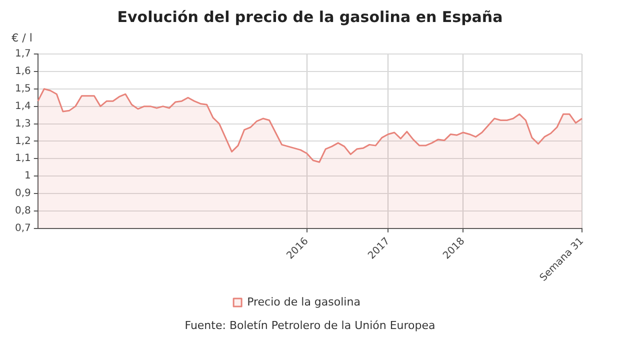 This screenshot has height=350, width=620. Describe the element at coordinates (27, 176) in the screenshot. I see `y-tick-label: 1` at that location.